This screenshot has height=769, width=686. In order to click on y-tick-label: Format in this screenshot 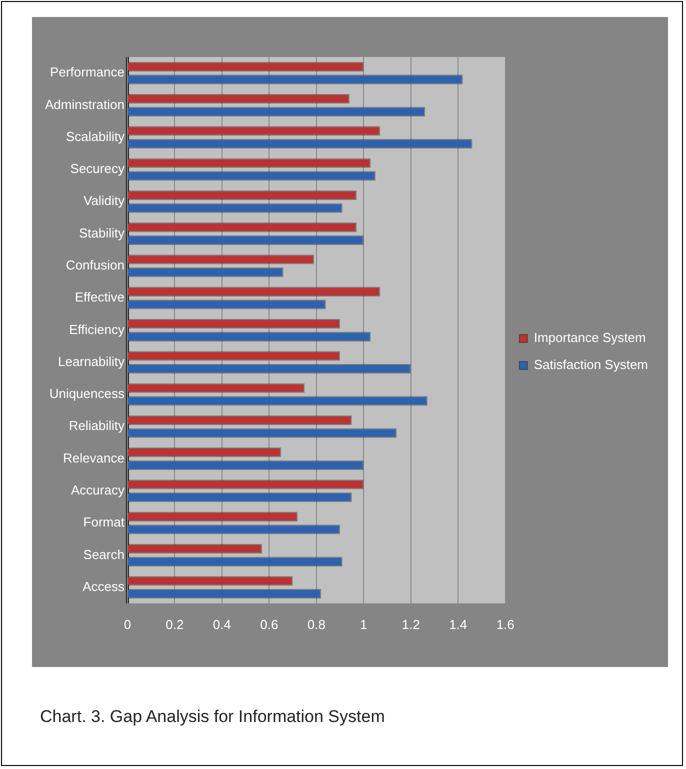, I will do `click(104, 522)`.